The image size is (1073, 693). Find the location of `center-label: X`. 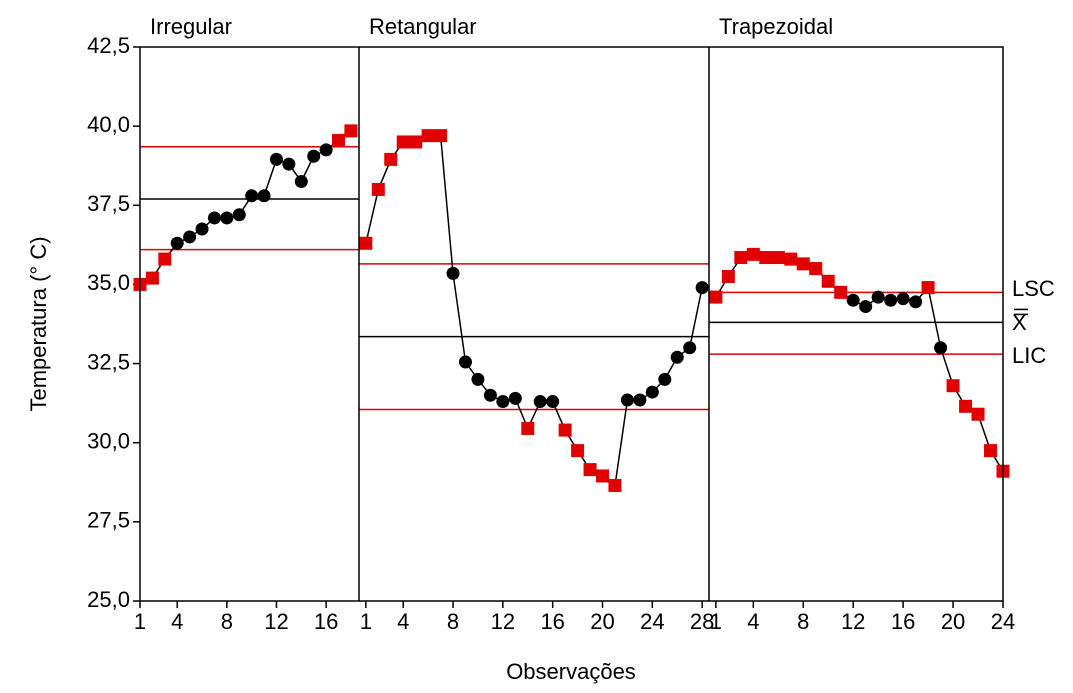

center-label: X is located at coordinates (1019, 322).